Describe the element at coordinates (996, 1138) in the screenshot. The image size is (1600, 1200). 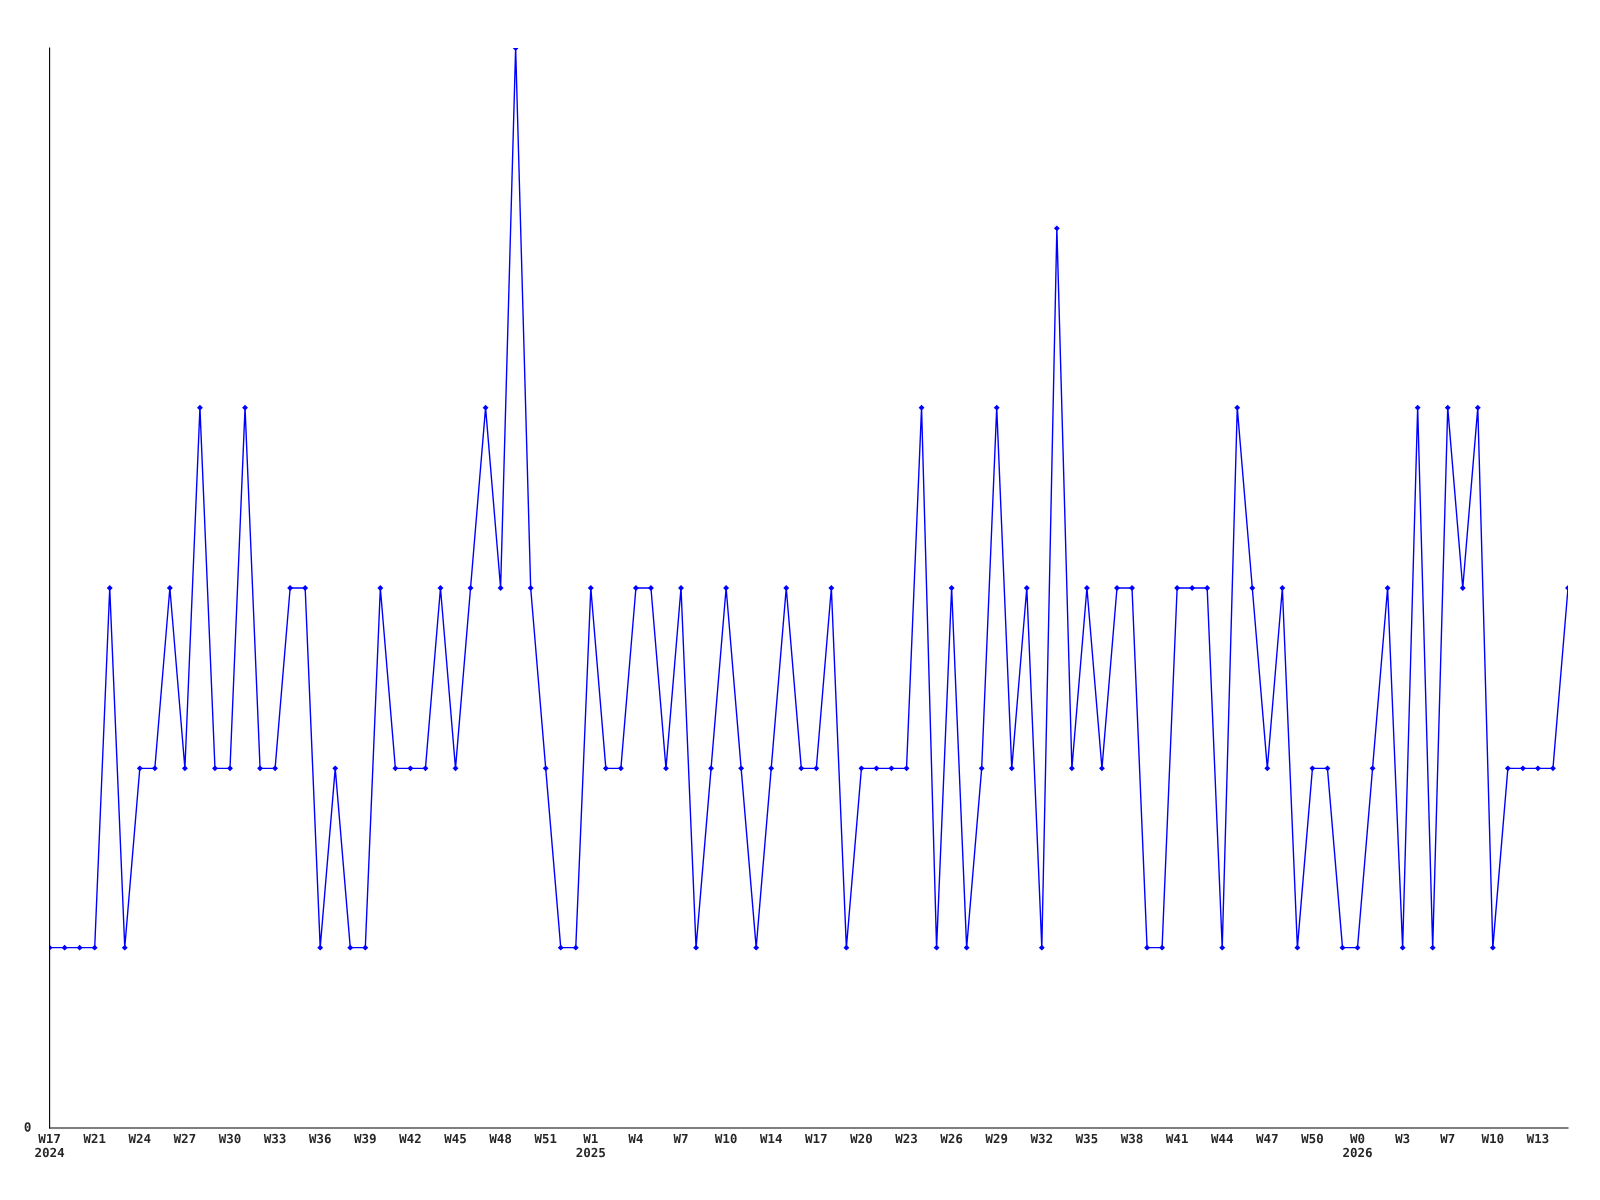
I see `x-tick-label: W29` at that location.